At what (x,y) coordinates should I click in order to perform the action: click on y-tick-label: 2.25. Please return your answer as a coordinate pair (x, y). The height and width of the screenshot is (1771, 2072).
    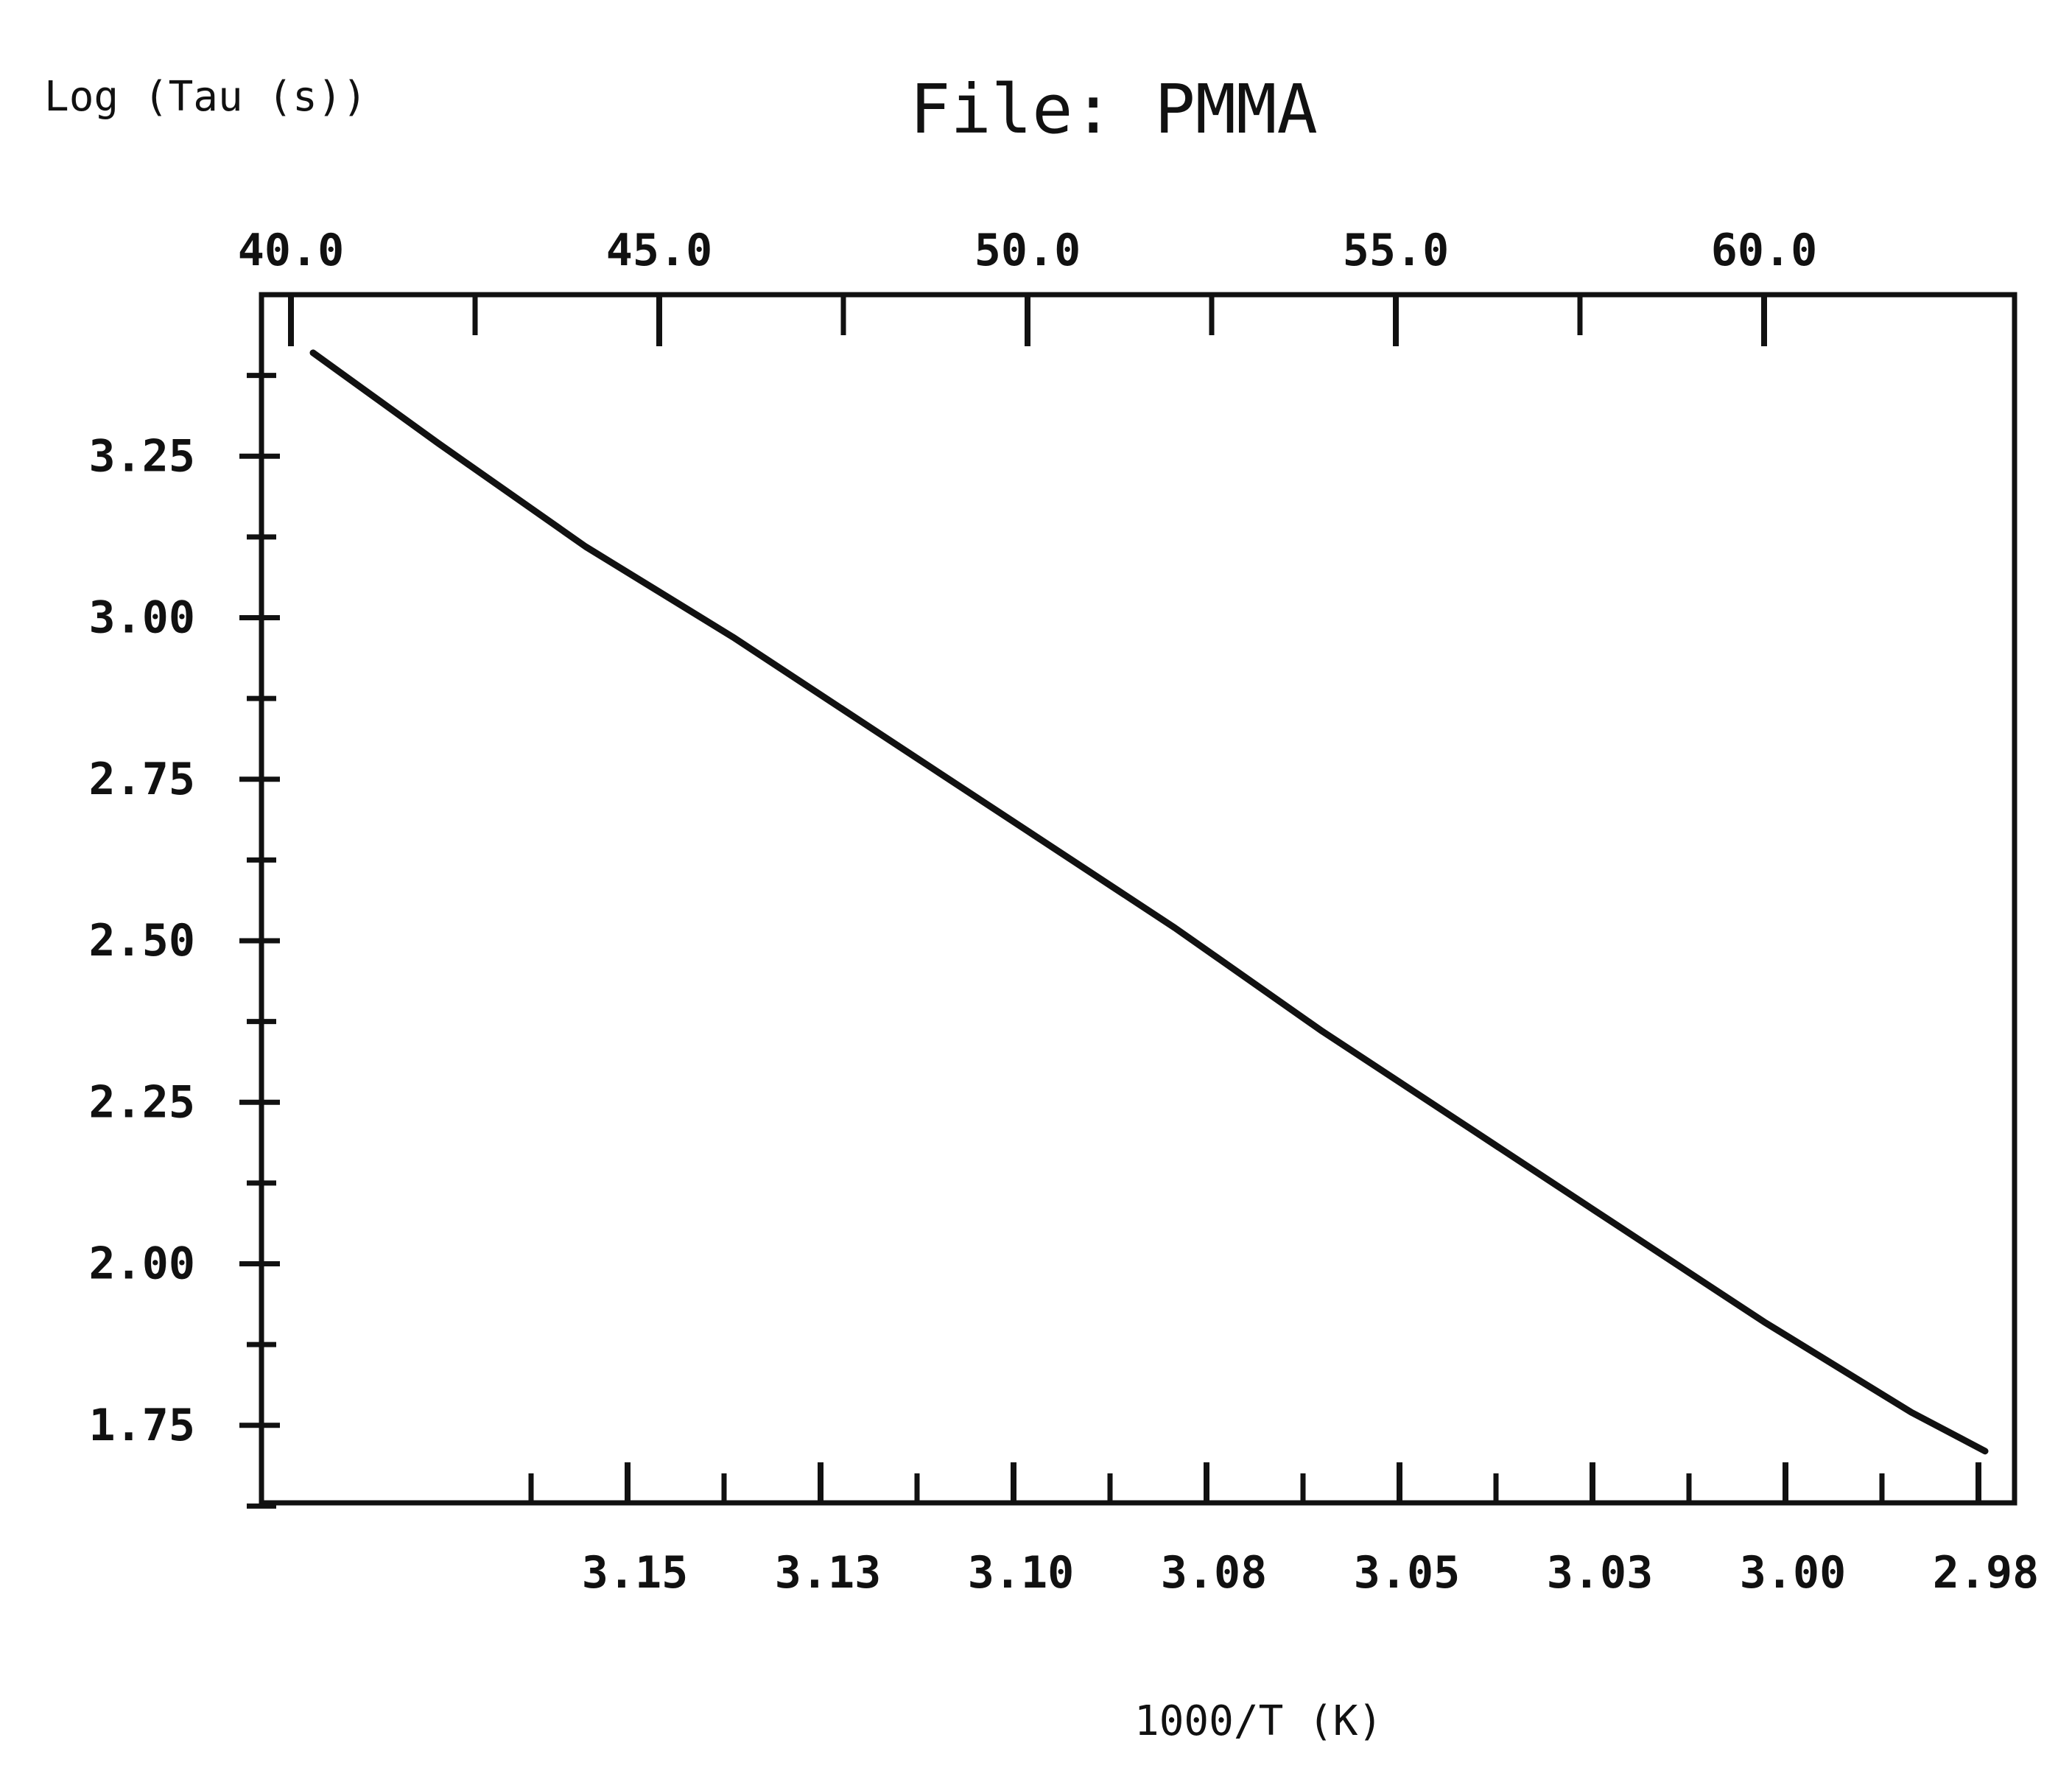
    Looking at the image, I should click on (142, 1102).